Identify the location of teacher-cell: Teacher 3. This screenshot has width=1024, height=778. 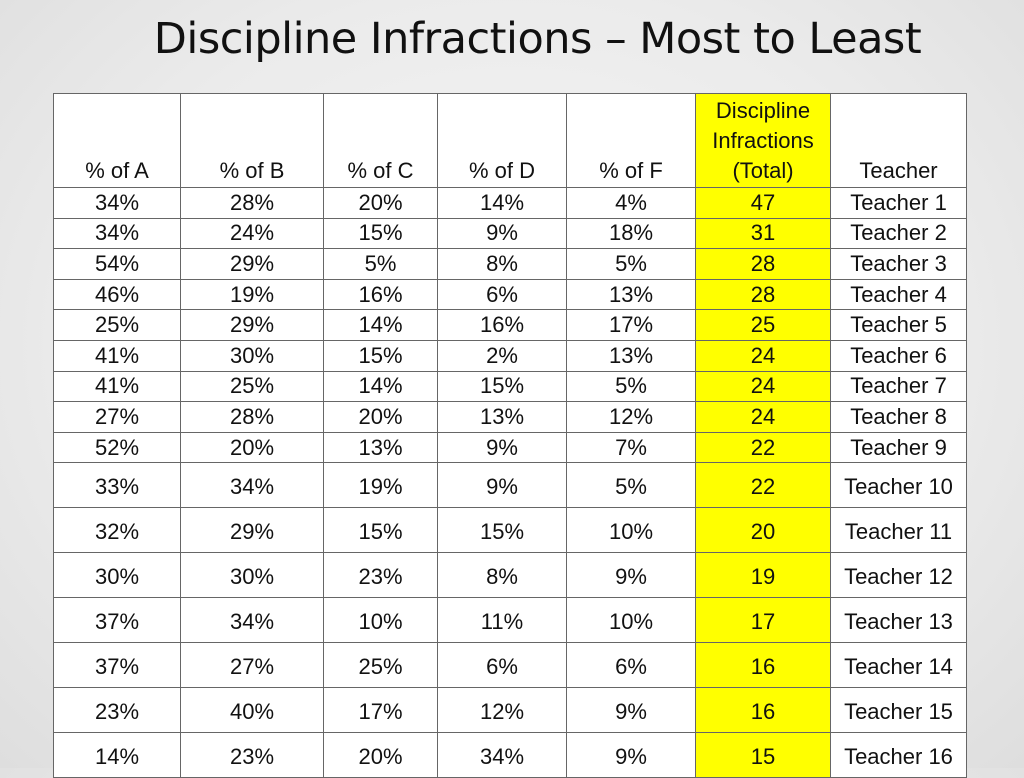
(898, 264).